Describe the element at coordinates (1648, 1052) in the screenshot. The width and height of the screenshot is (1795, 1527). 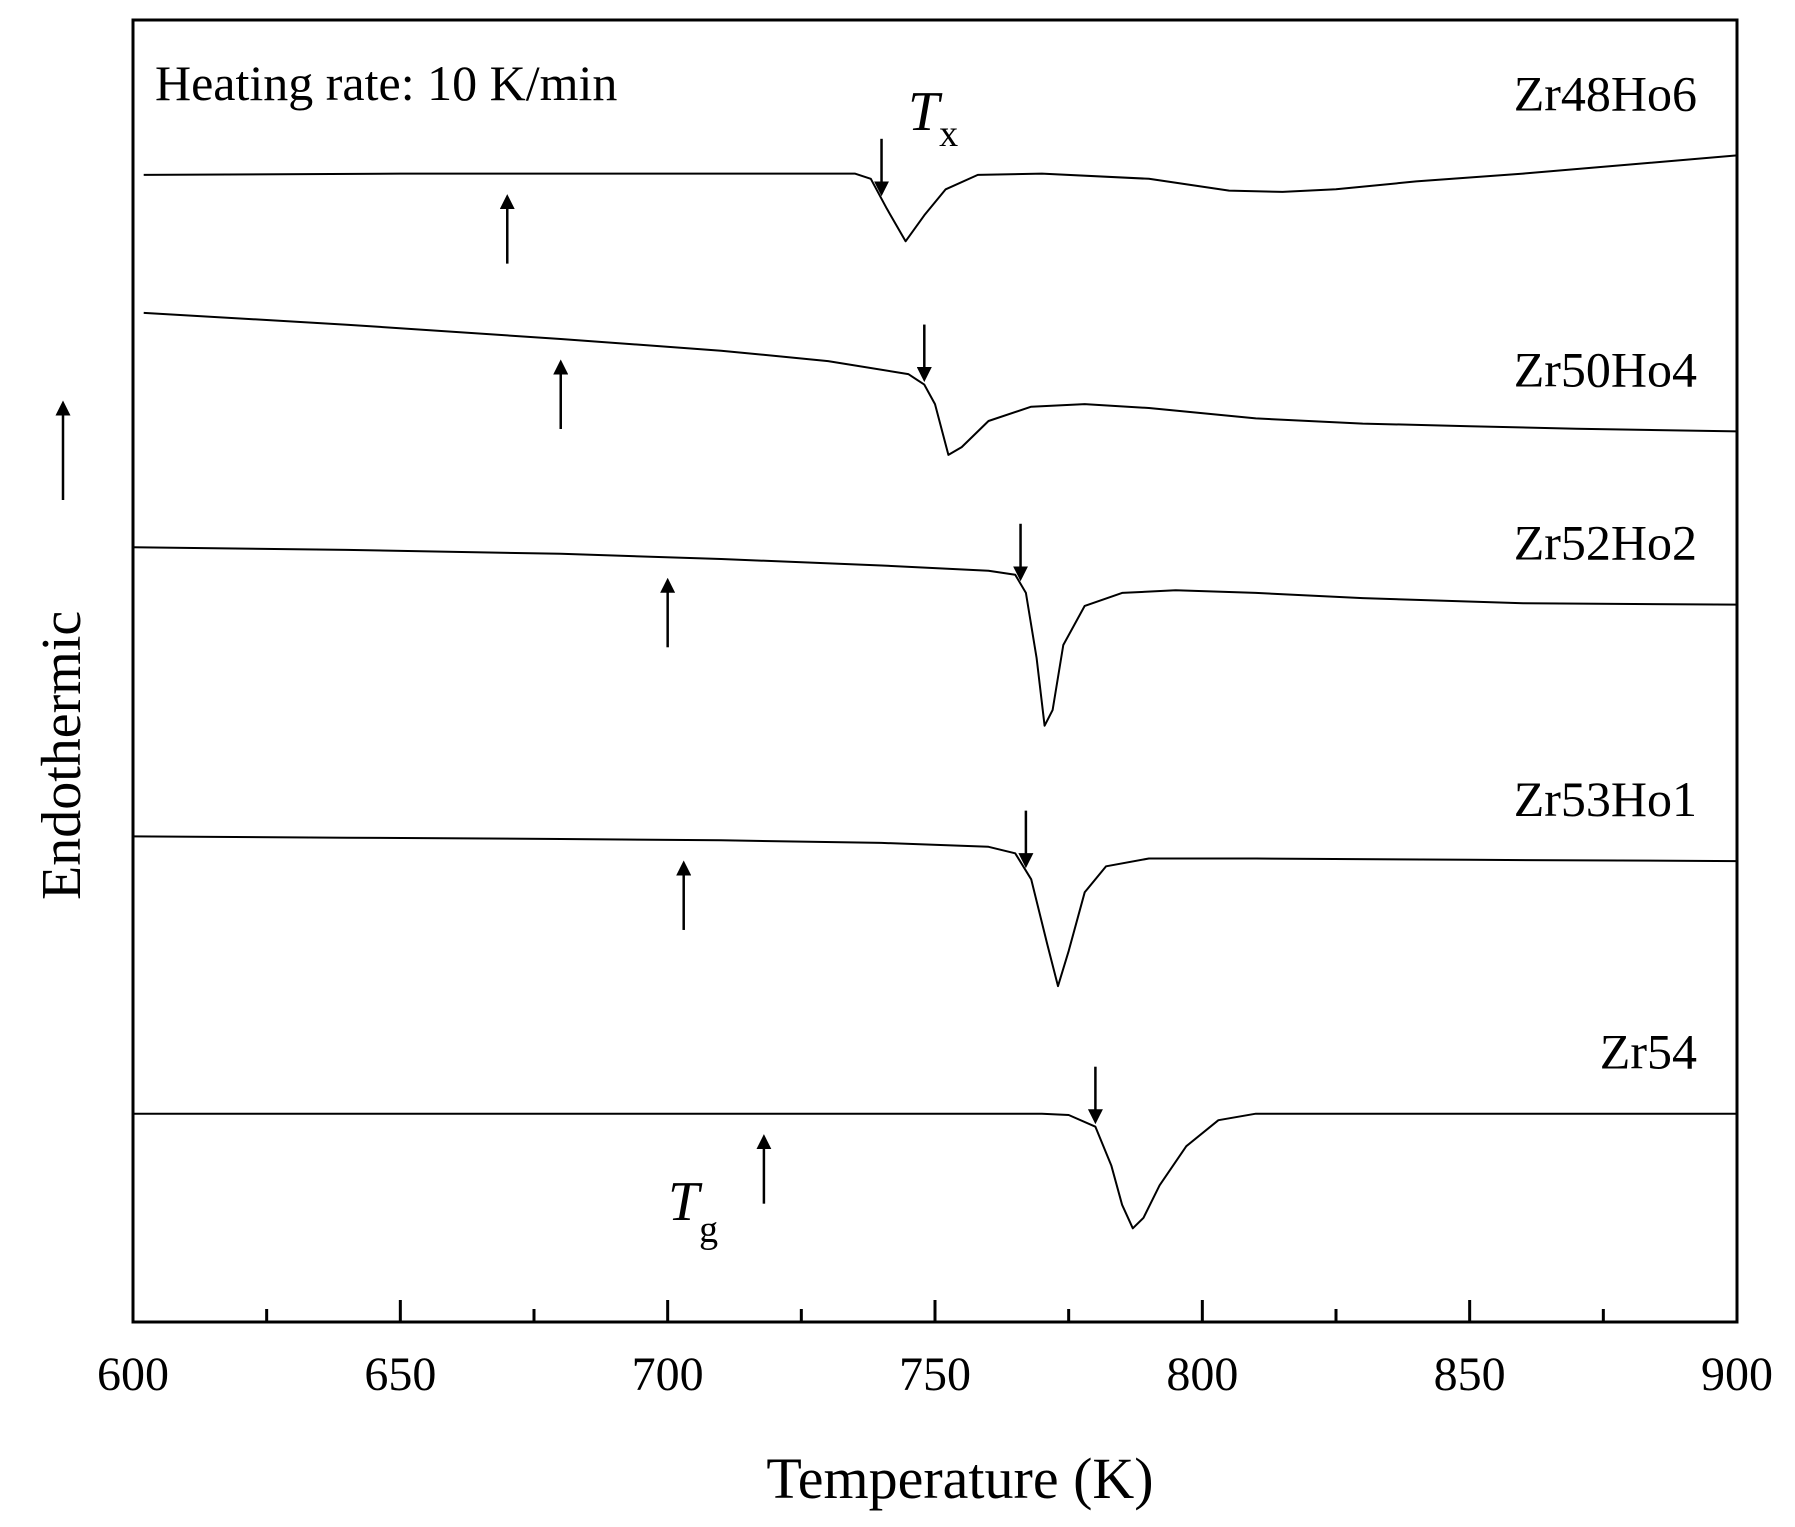
I see `series-label: Zr54` at that location.